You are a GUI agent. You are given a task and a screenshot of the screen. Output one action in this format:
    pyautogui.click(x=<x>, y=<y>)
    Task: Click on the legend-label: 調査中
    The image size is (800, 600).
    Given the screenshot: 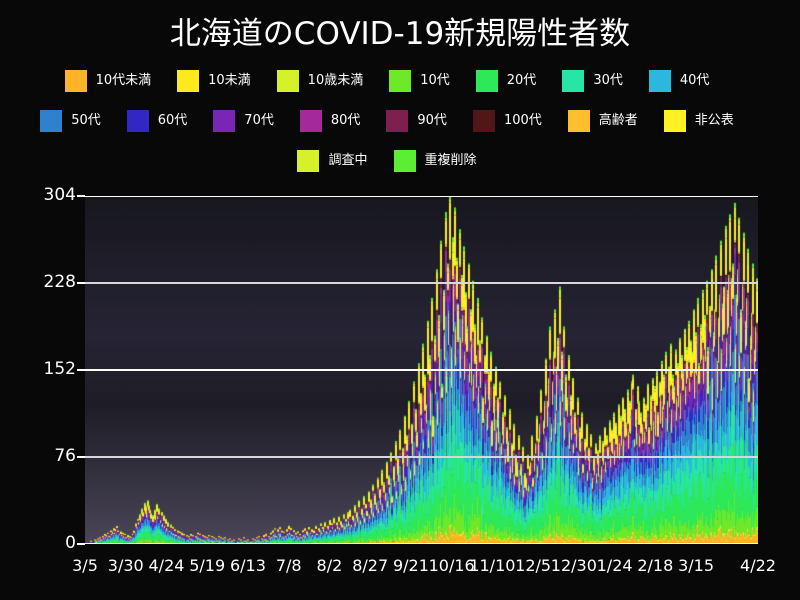 What is the action you would take?
    pyautogui.click(x=348, y=160)
    